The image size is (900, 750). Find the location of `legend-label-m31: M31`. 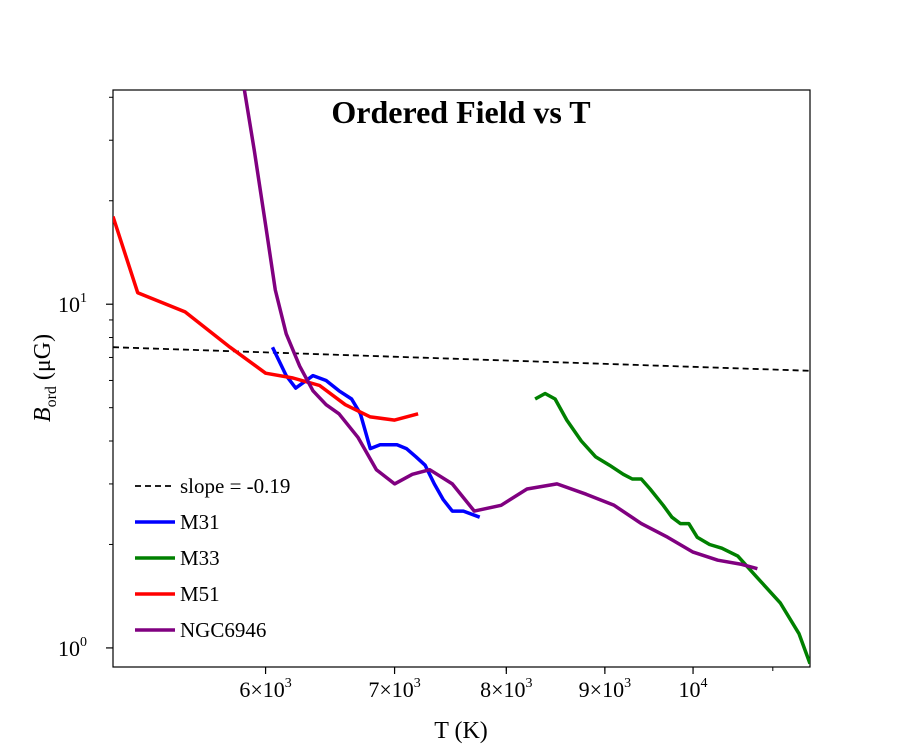

legend-label-m31: M31 is located at coordinates (200, 522).